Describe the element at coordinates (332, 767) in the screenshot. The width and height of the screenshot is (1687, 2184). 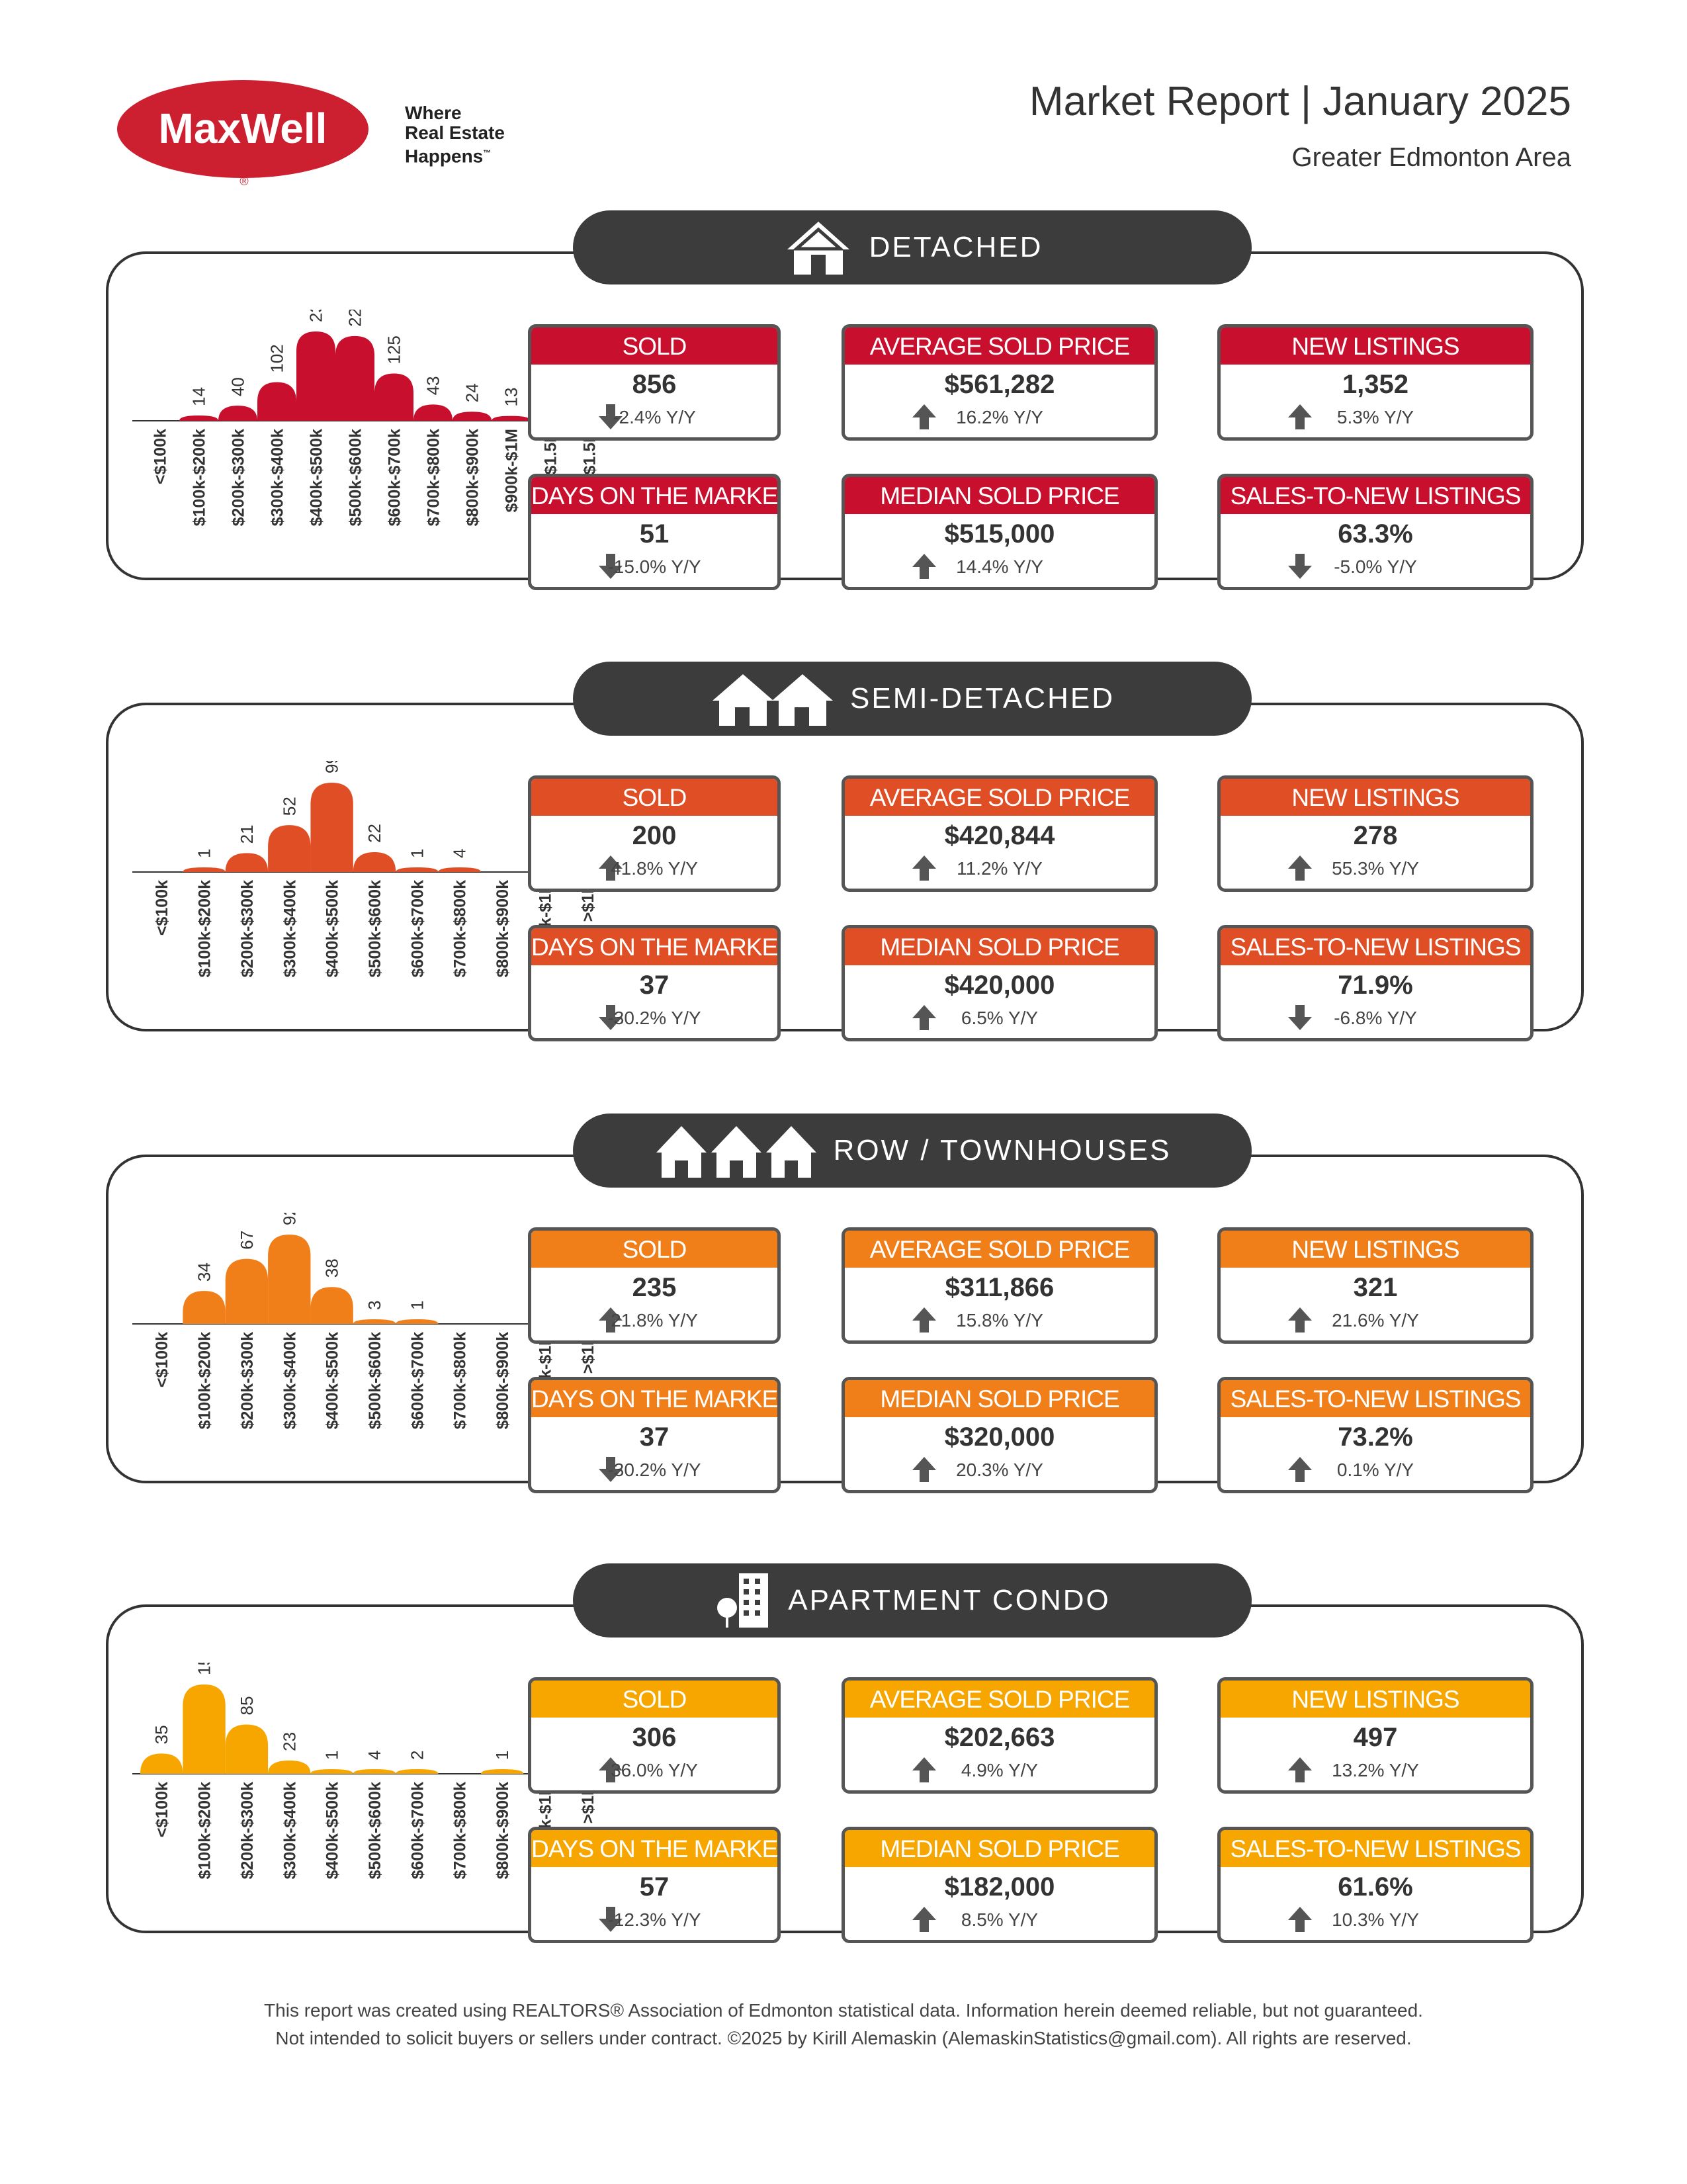
I see `chart-data-label: 99` at that location.